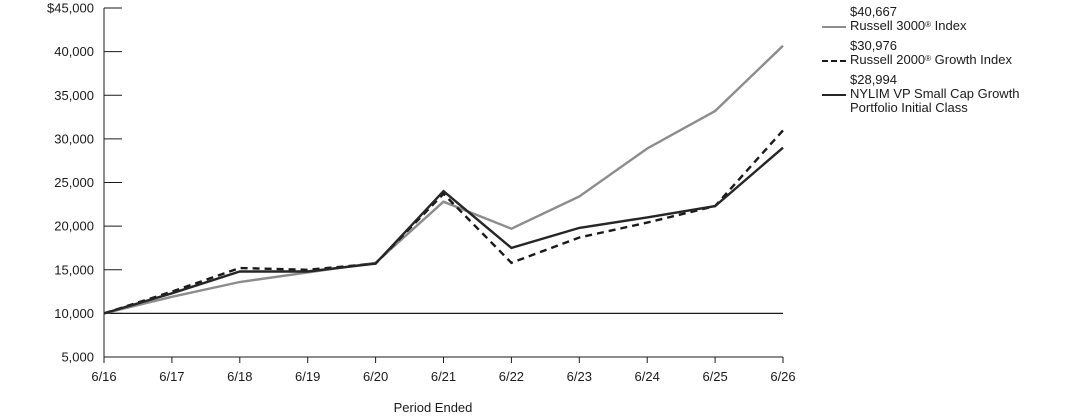 The width and height of the screenshot is (1092, 417). I want to click on x-tick-label: 6/24, so click(647, 376).